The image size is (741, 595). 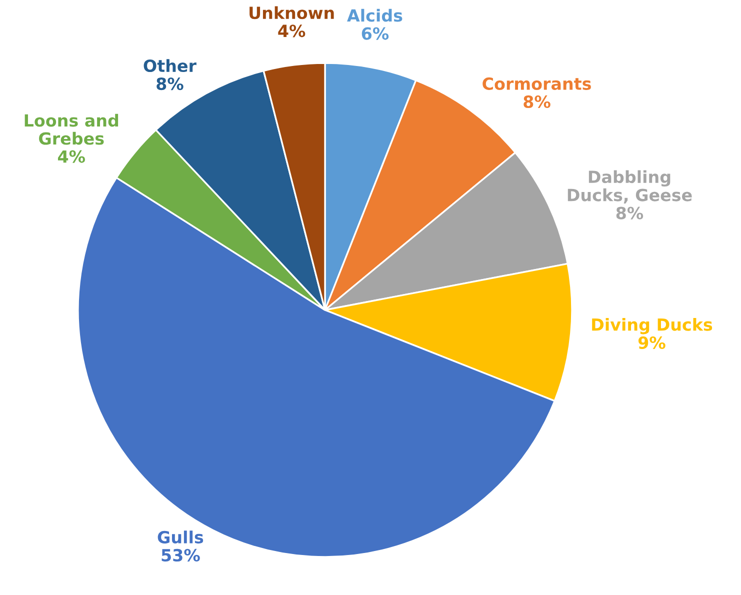 I want to click on slice-label: Dabbling Ducks, Geese, so click(x=630, y=187).